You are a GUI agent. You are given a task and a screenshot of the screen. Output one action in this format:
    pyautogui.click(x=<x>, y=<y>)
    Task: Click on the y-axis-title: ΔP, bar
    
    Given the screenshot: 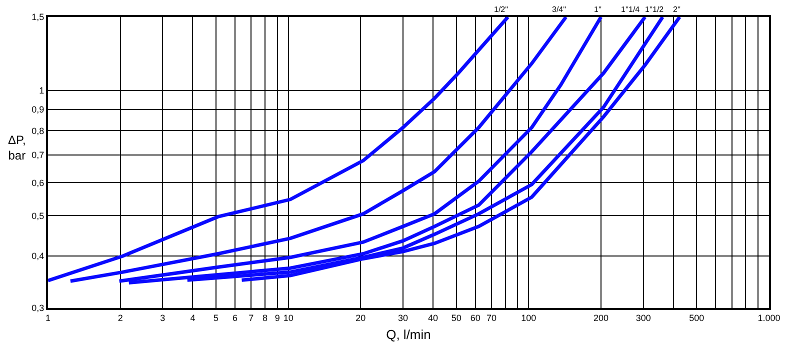 What is the action you would take?
    pyautogui.click(x=17, y=148)
    